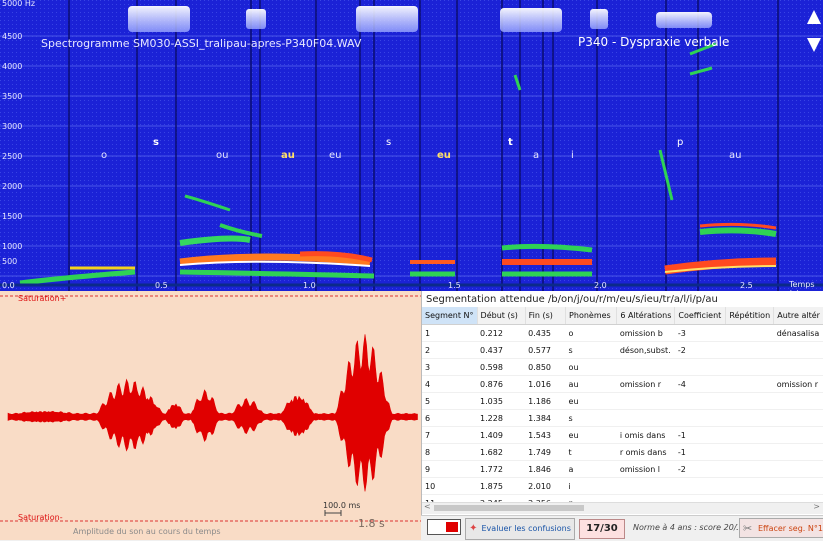 The width and height of the screenshot is (823, 541). What do you see at coordinates (335, 155) in the screenshot?
I see `vowel-label: eu` at bounding box center [335, 155].